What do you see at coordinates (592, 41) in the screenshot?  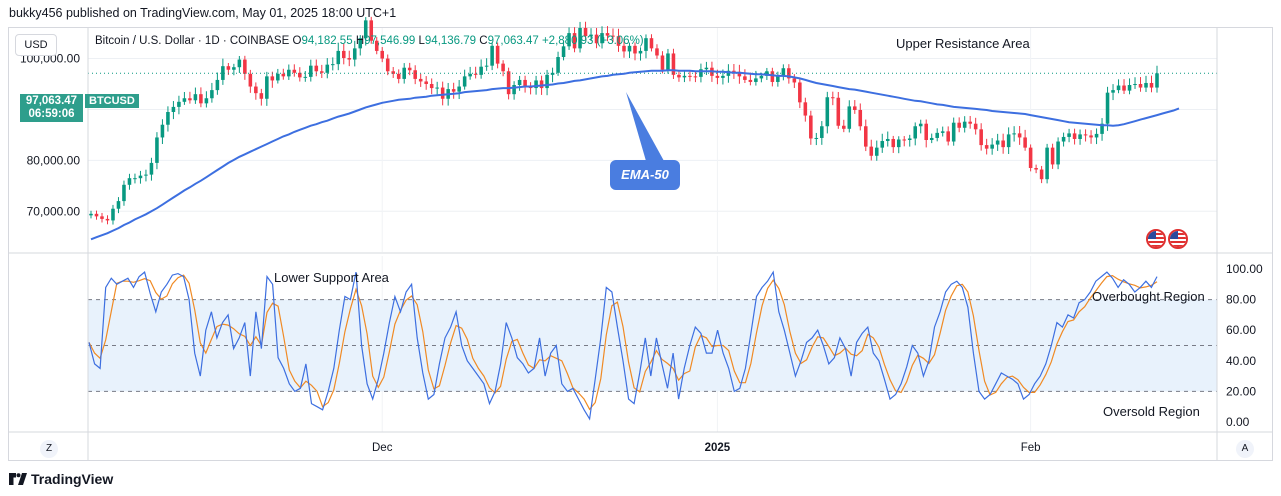 I see `legend-change: +2,880.93 (+3.06%)` at bounding box center [592, 41].